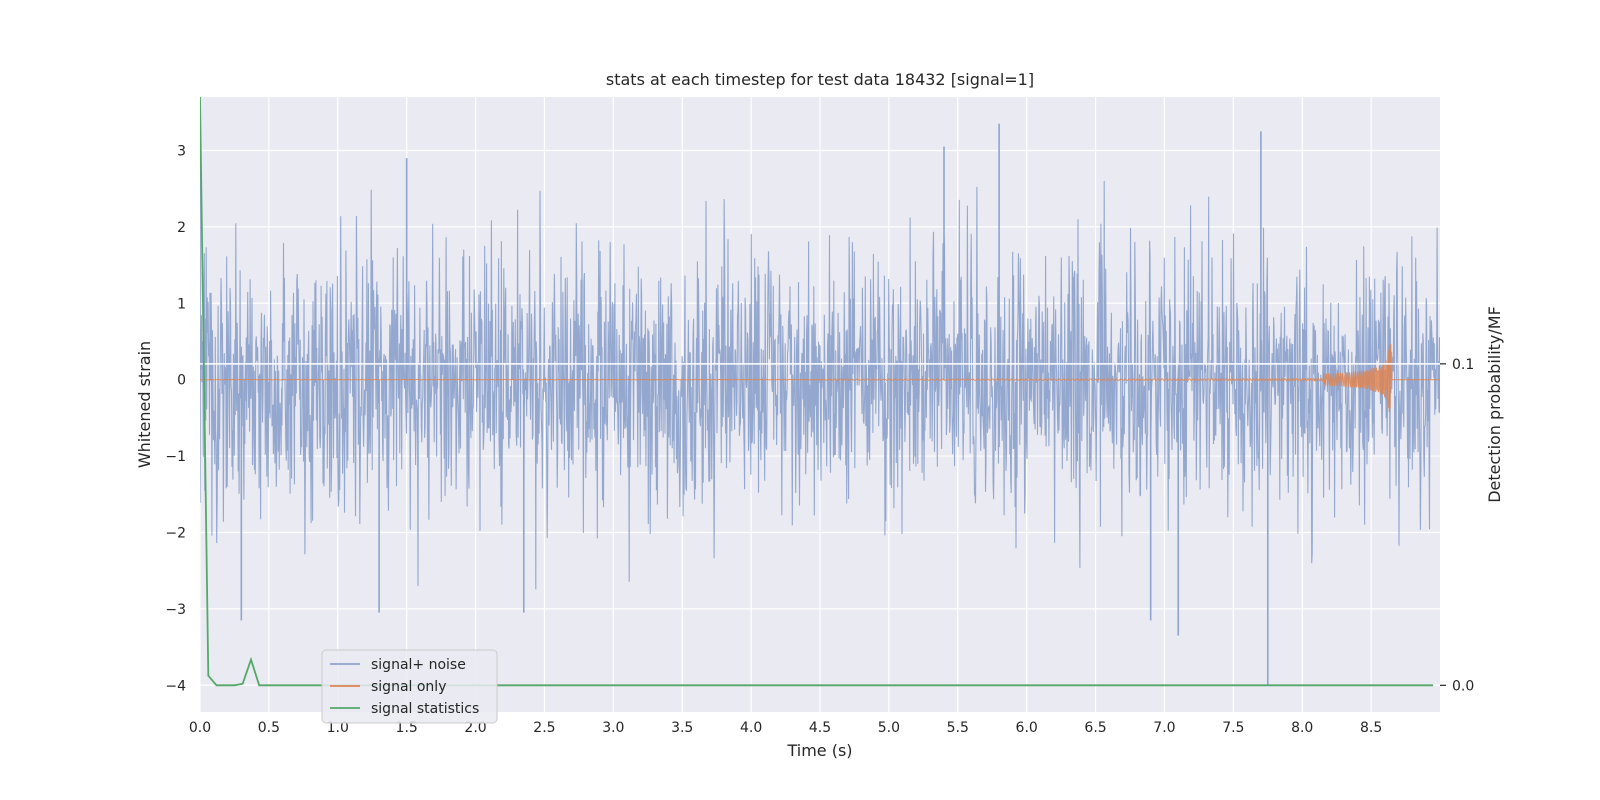 Image resolution: width=1600 pixels, height=800 pixels. What do you see at coordinates (175, 610) in the screenshot?
I see `y-tick-label-6: −3` at bounding box center [175, 610].